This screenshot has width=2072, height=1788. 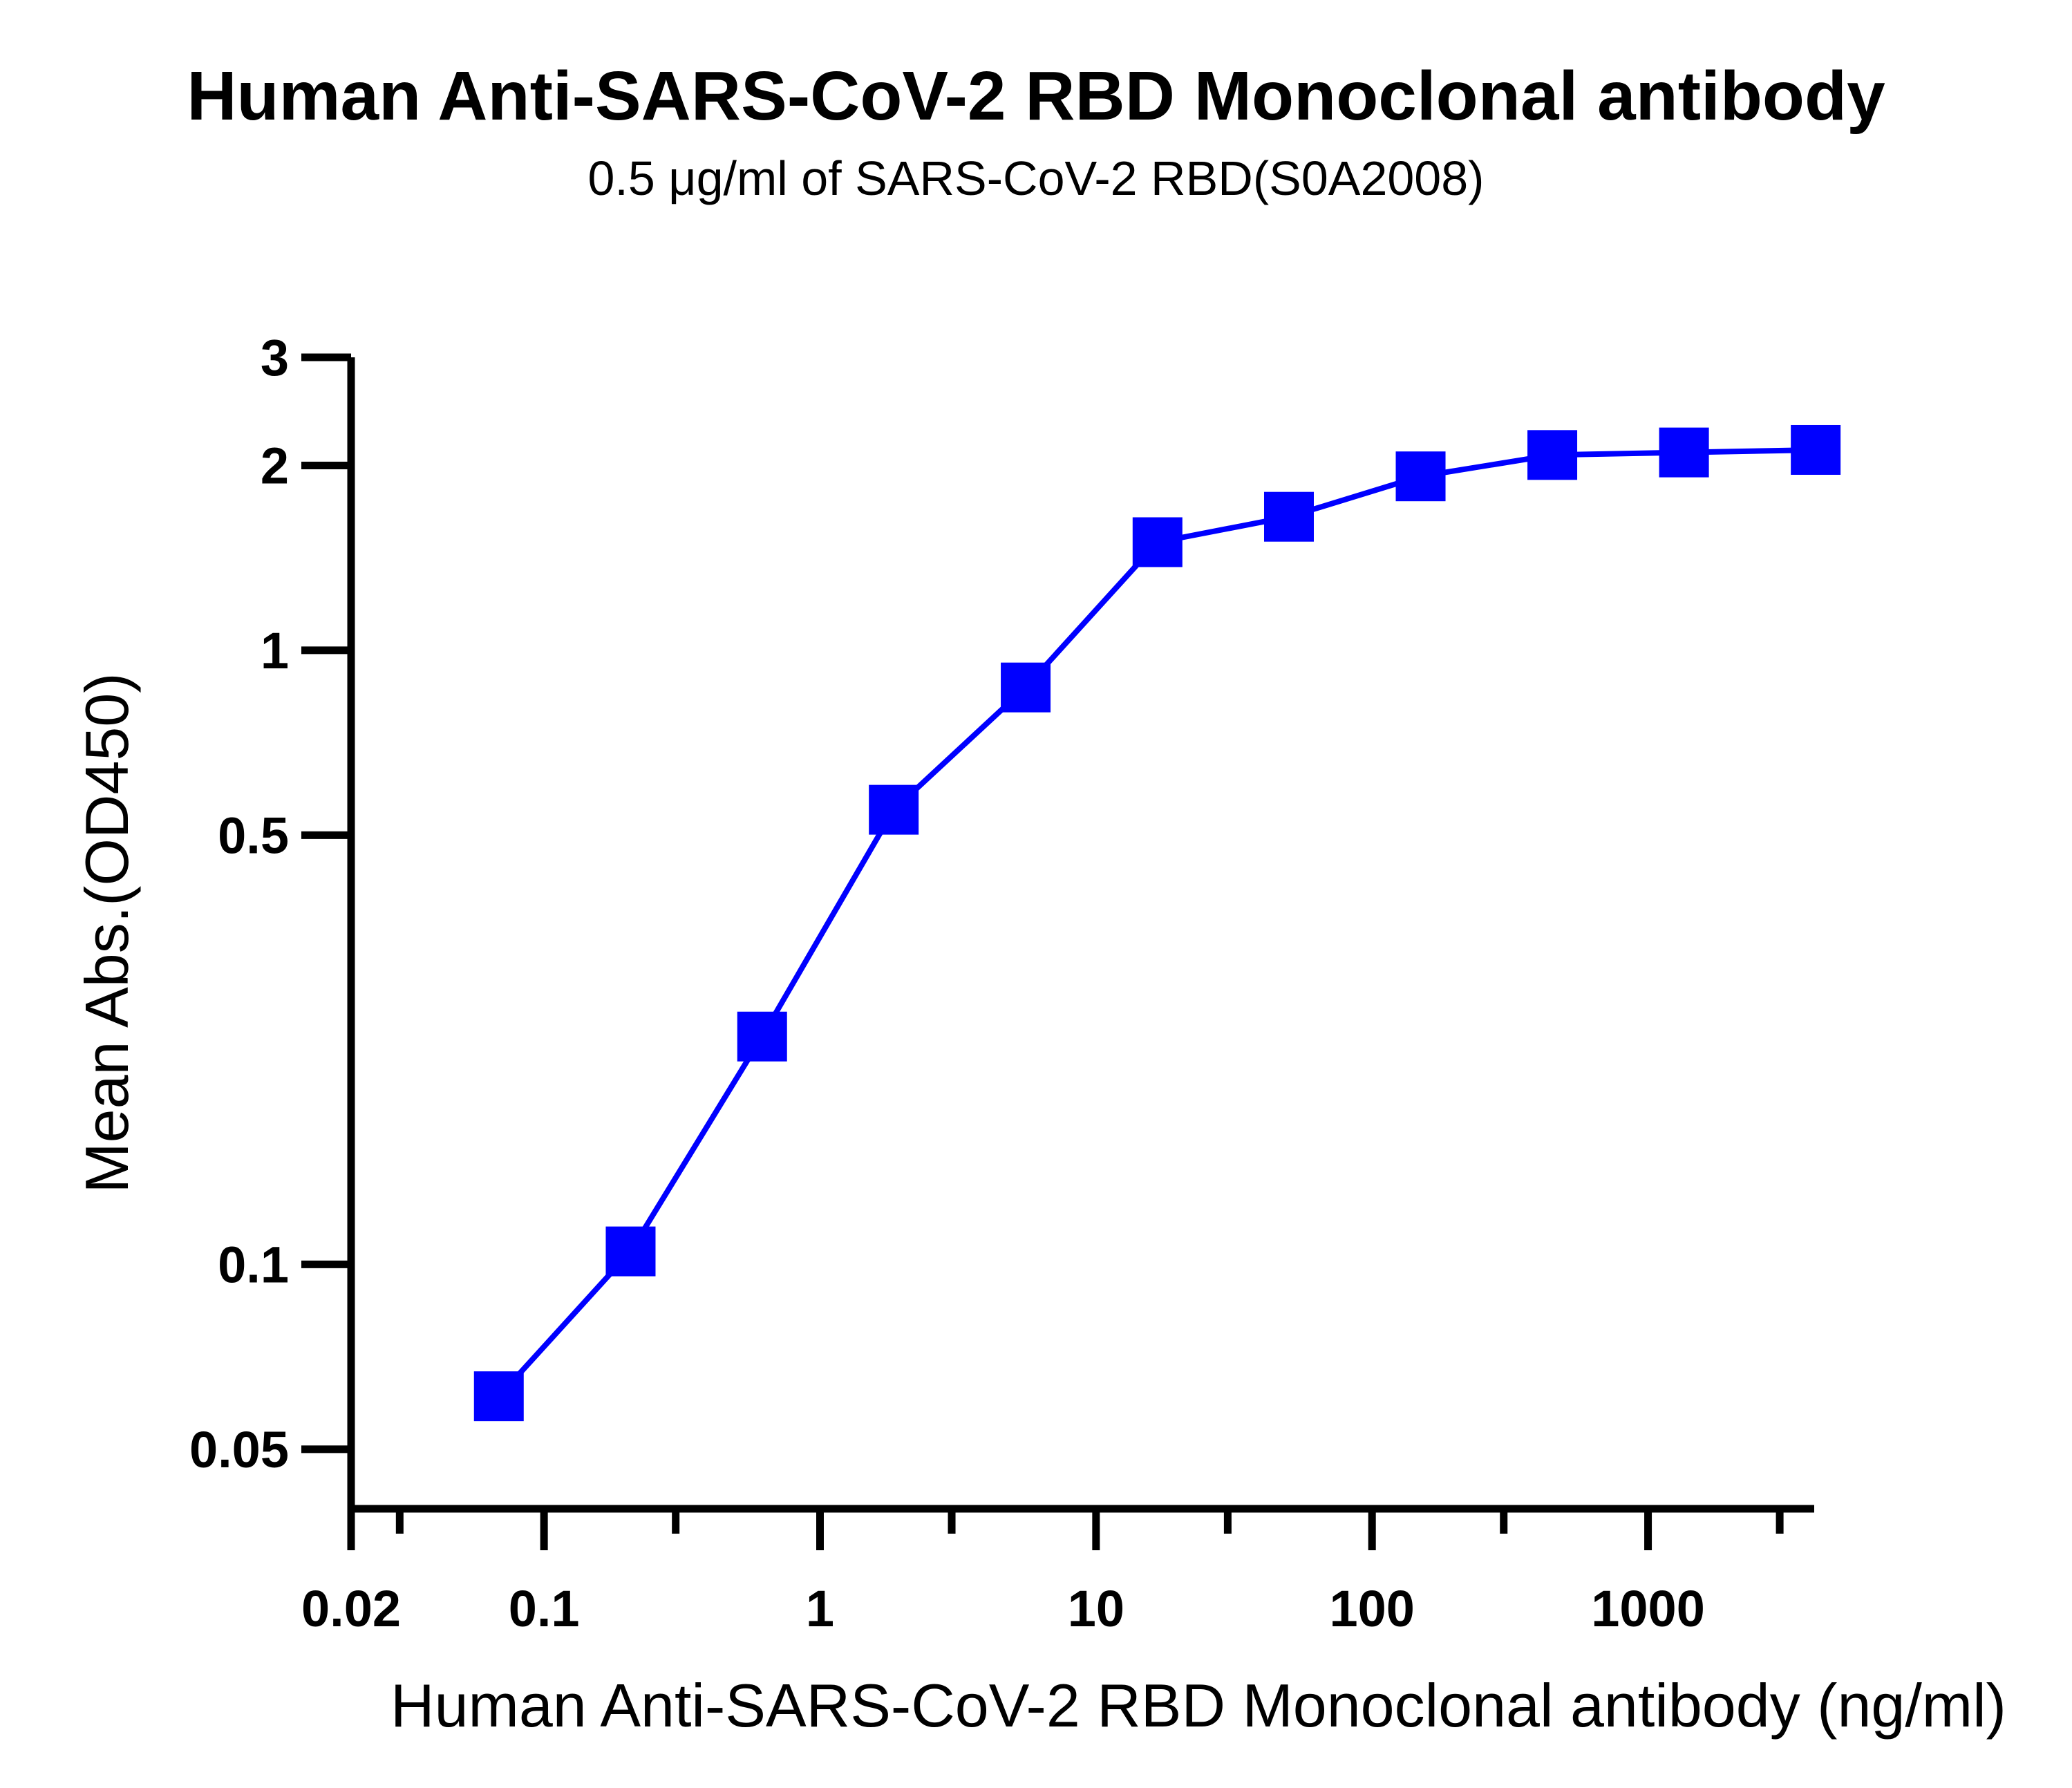 What do you see at coordinates (1096, 1608) in the screenshot?
I see `x-tick-label: 10` at bounding box center [1096, 1608].